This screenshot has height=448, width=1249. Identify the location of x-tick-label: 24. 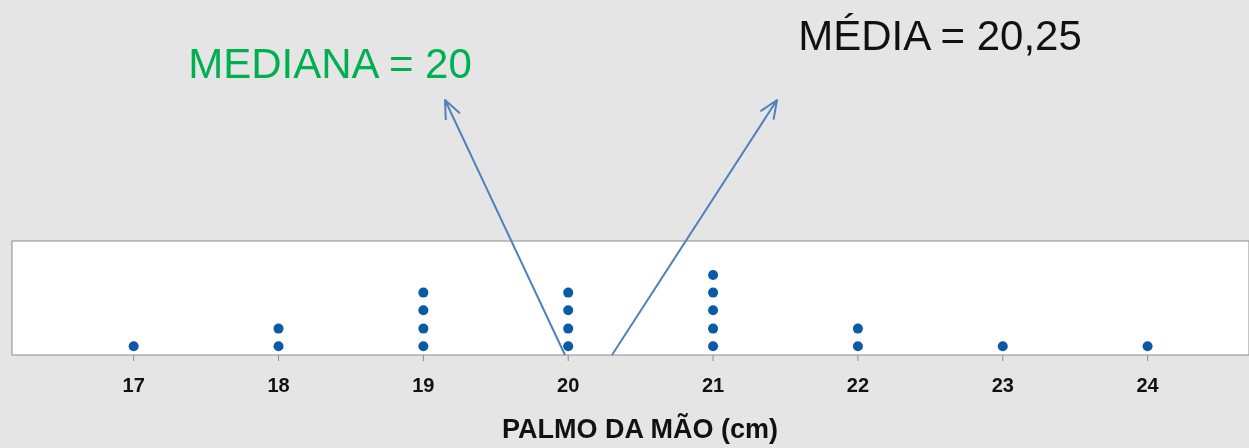
(1148, 385).